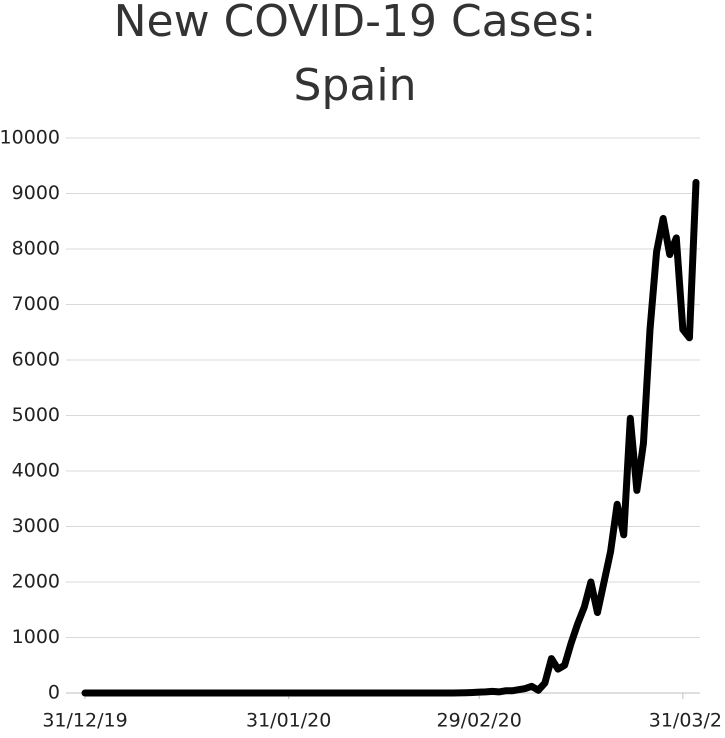  Describe the element at coordinates (54, 693) in the screenshot. I see `y-tick-label: 0` at that location.